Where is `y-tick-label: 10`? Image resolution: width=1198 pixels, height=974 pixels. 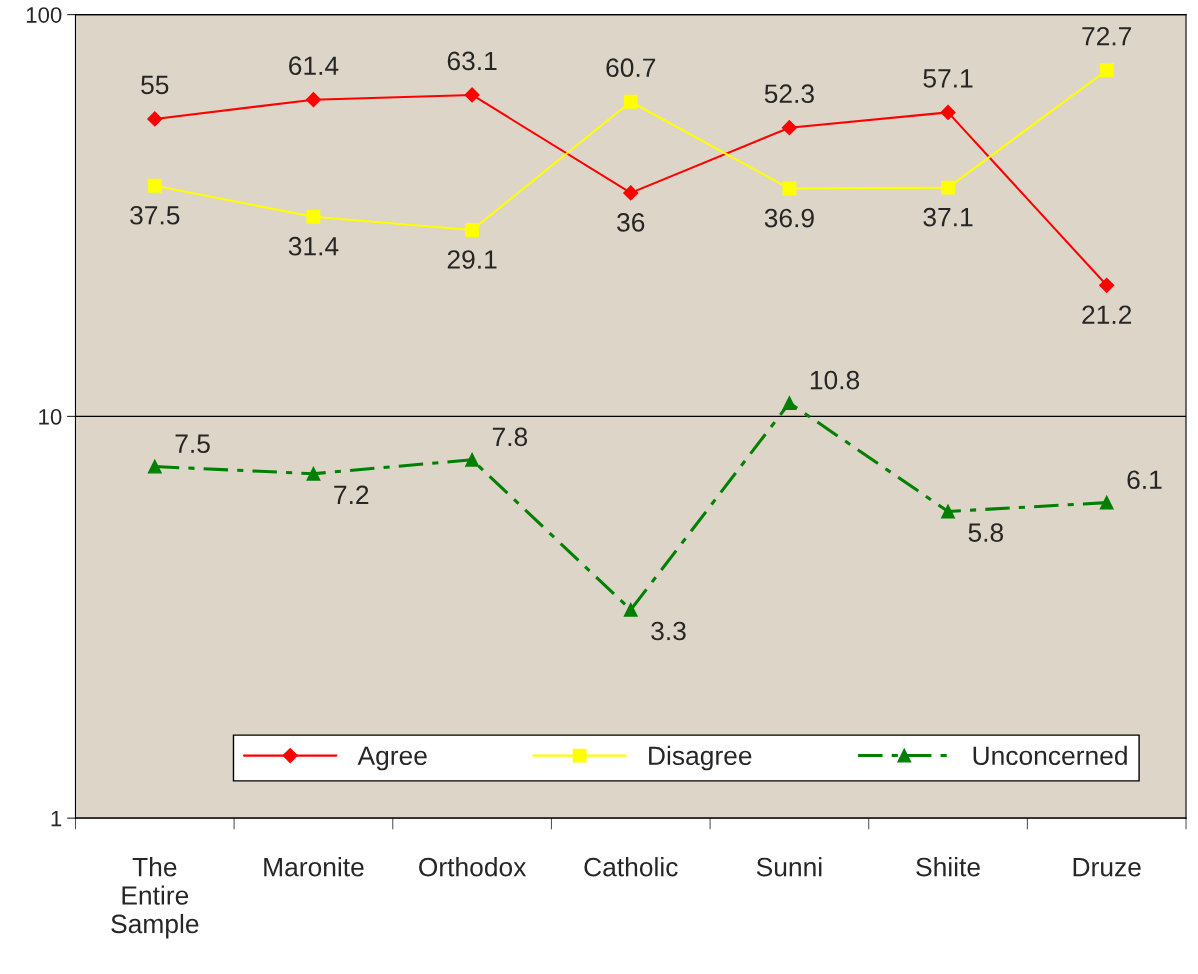 y-tick-label: 10 is located at coordinates (50, 416).